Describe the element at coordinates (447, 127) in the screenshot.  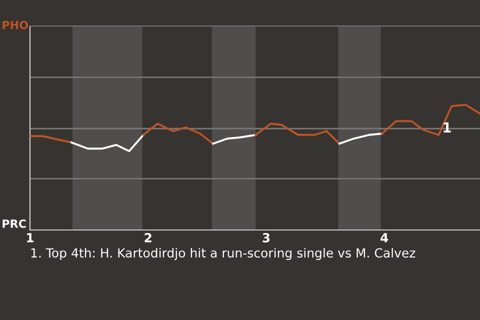
I see `annotation: 1` at that location.